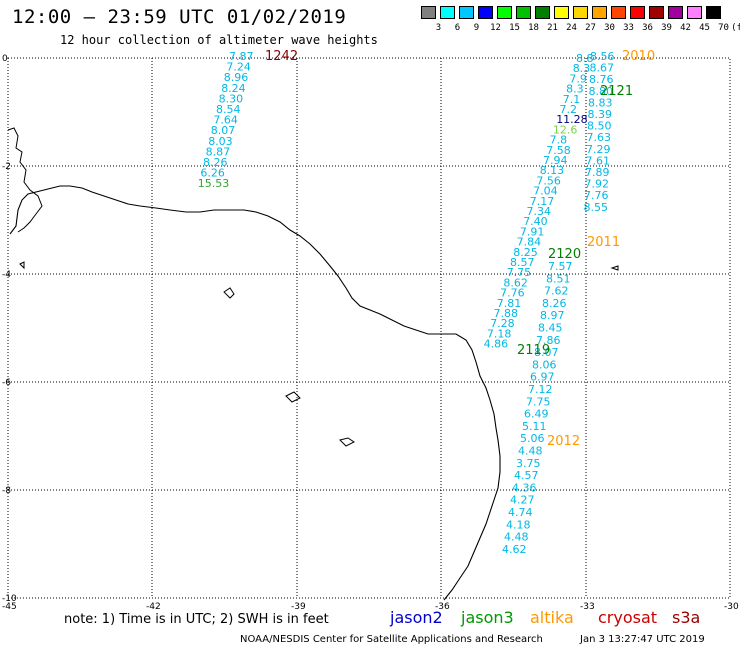 The width and height of the screenshot is (740, 650). Describe the element at coordinates (731, 607) in the screenshot. I see `longitude-tick-label: -30` at that location.